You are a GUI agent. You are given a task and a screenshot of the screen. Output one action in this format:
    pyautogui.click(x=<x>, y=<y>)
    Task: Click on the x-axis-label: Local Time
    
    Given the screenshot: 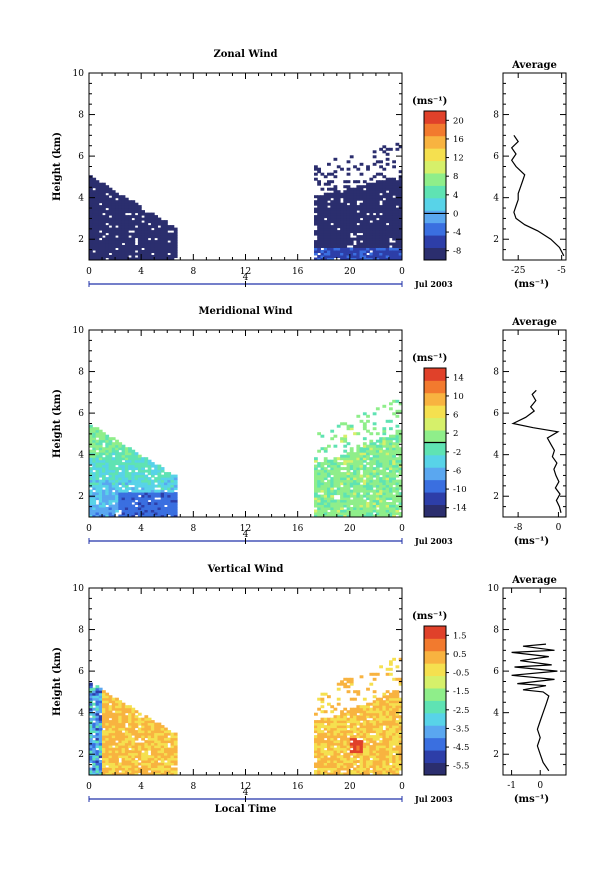 What is the action you would take?
    pyautogui.click(x=246, y=809)
    